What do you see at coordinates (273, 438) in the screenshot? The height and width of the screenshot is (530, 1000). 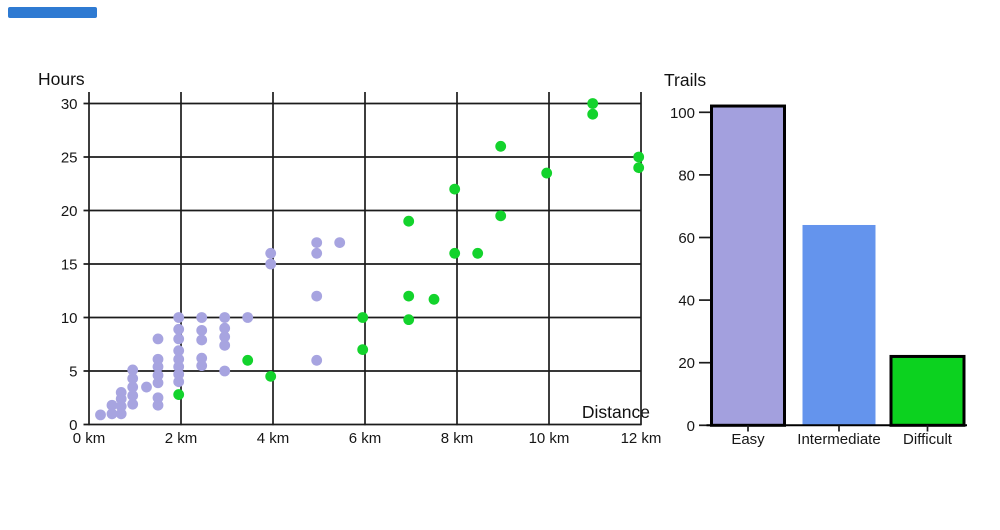 I see `scatter-x-tick-label: 4 km` at bounding box center [273, 438].